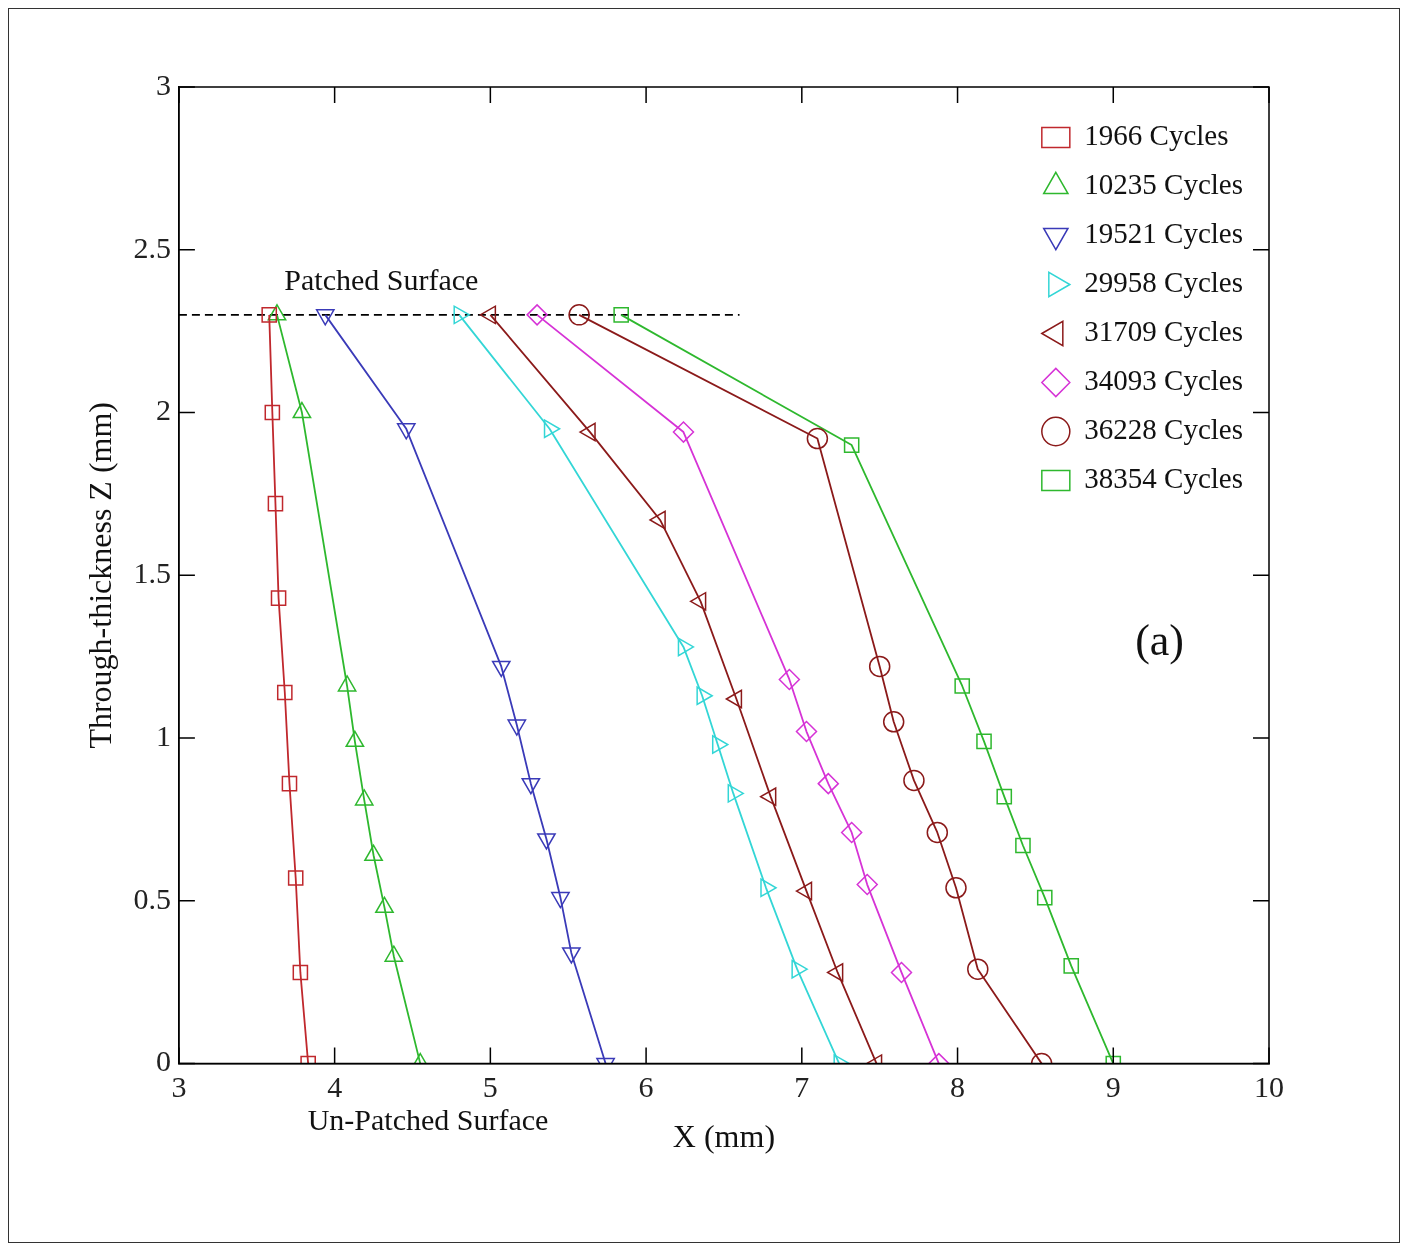  What do you see at coordinates (163, 84) in the screenshot?
I see `y-tick-label: 3` at bounding box center [163, 84].